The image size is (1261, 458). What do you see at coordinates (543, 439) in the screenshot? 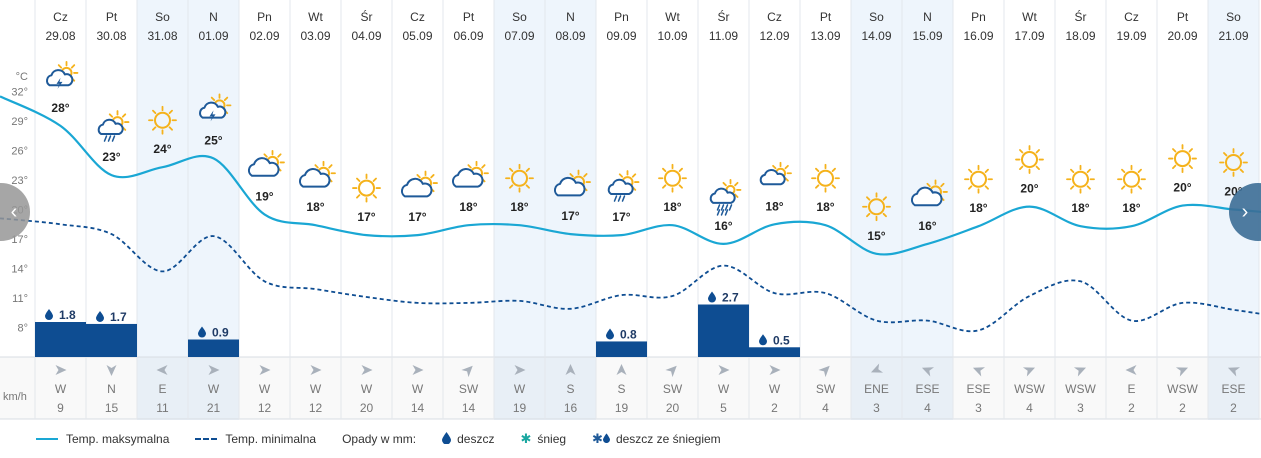
I see `legend-snow: ✱ śnieg` at bounding box center [543, 439].